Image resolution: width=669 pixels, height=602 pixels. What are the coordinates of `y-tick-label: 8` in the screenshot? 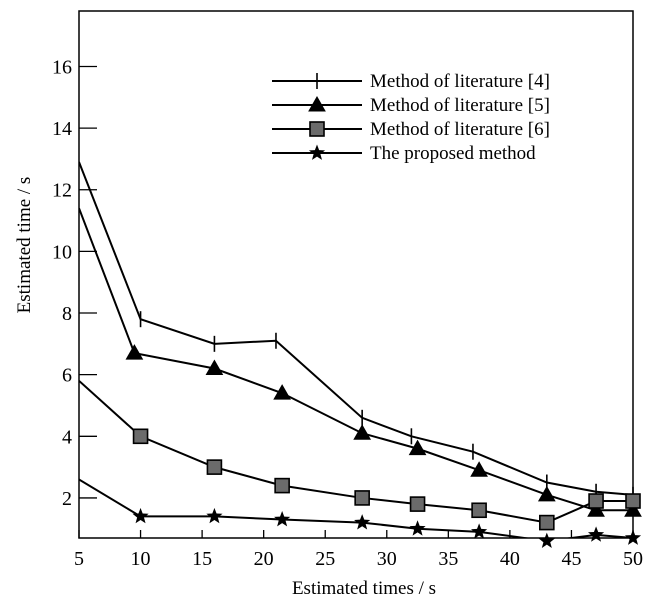 It's located at (67, 314).